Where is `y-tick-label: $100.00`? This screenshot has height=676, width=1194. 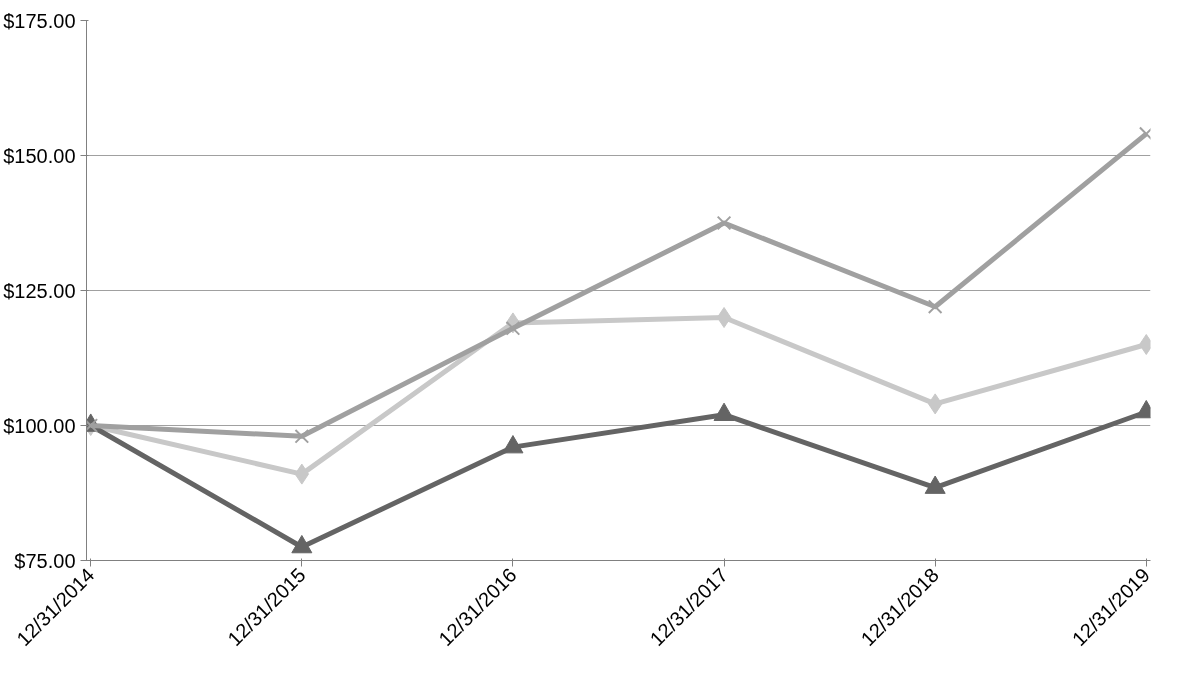 y-tick-label: $100.00 is located at coordinates (39, 425).